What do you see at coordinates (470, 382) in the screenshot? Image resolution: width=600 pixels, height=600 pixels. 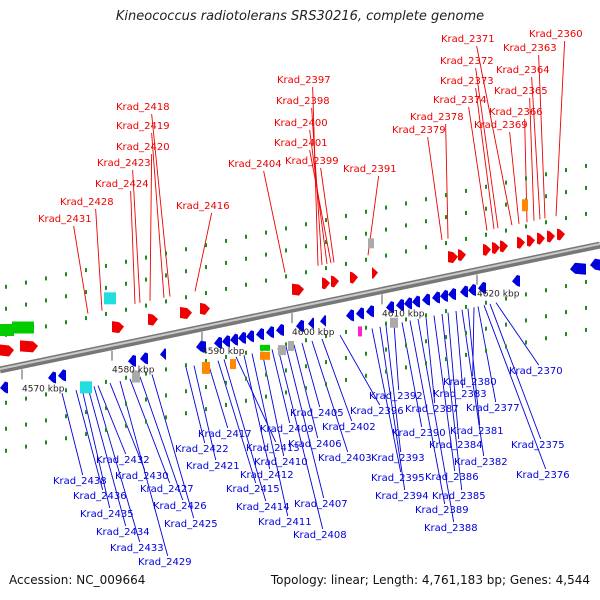 I see `gene-label-krad-2380: Krad_2380` at bounding box center [470, 382].